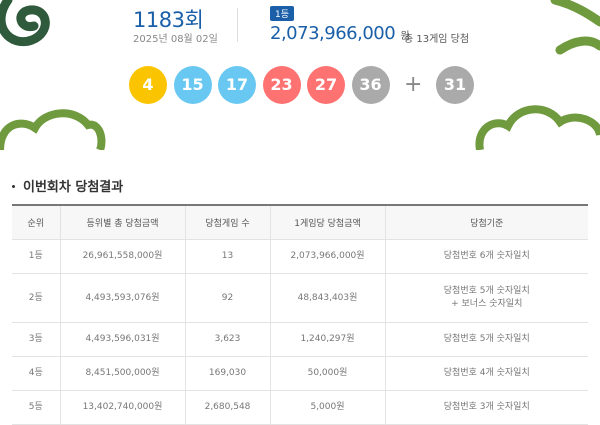 This screenshot has height=425, width=600. I want to click on table-cell: 2등, so click(36, 298).